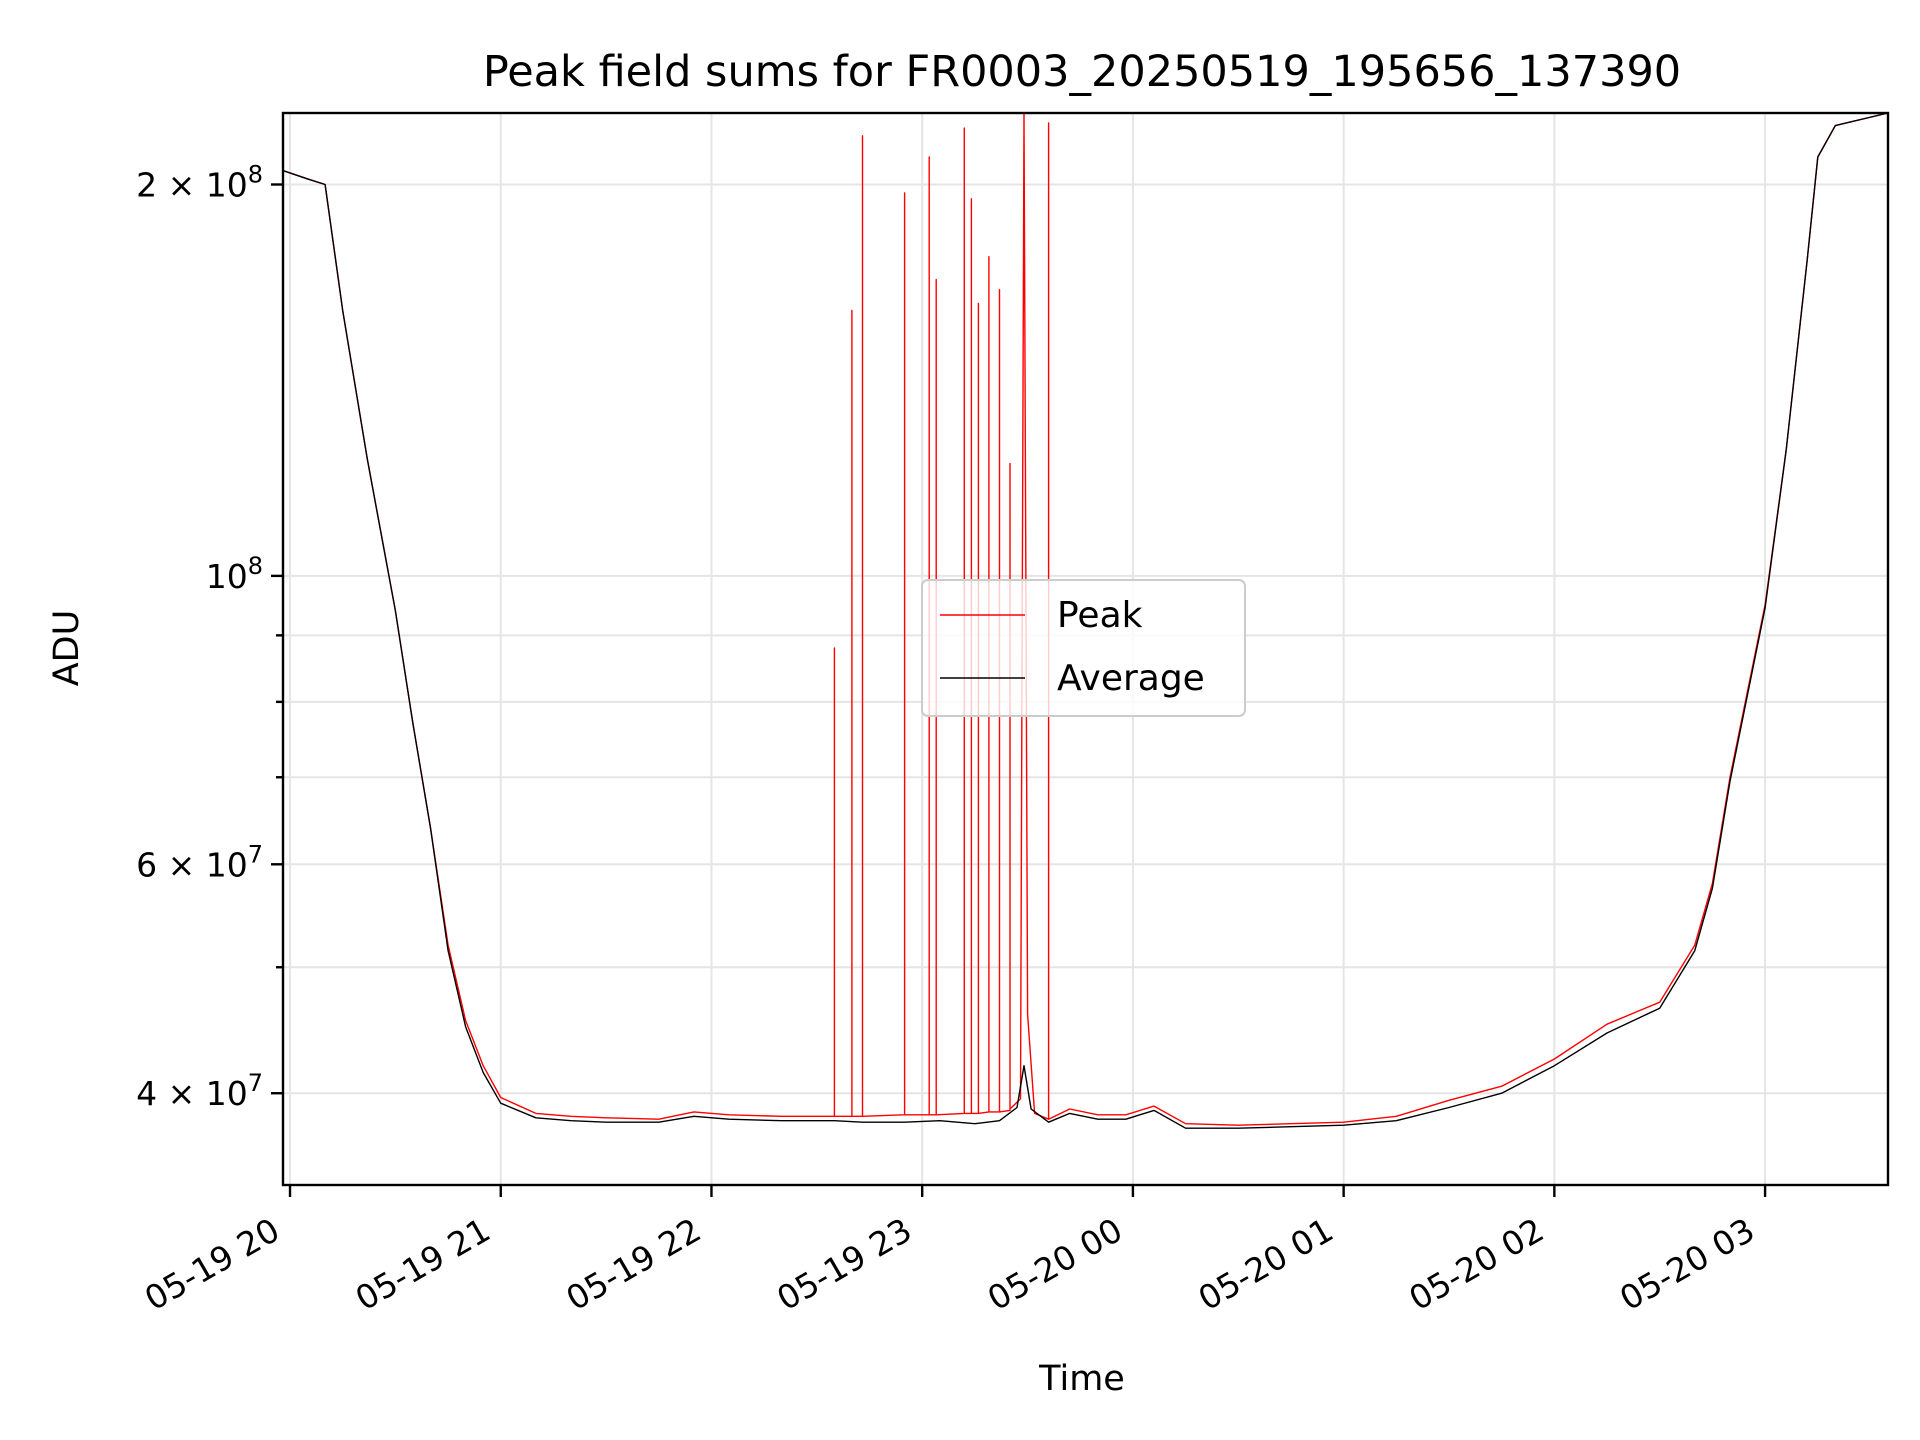  I want to click on x-tick-label: 05-19 22, so click(633, 1264).